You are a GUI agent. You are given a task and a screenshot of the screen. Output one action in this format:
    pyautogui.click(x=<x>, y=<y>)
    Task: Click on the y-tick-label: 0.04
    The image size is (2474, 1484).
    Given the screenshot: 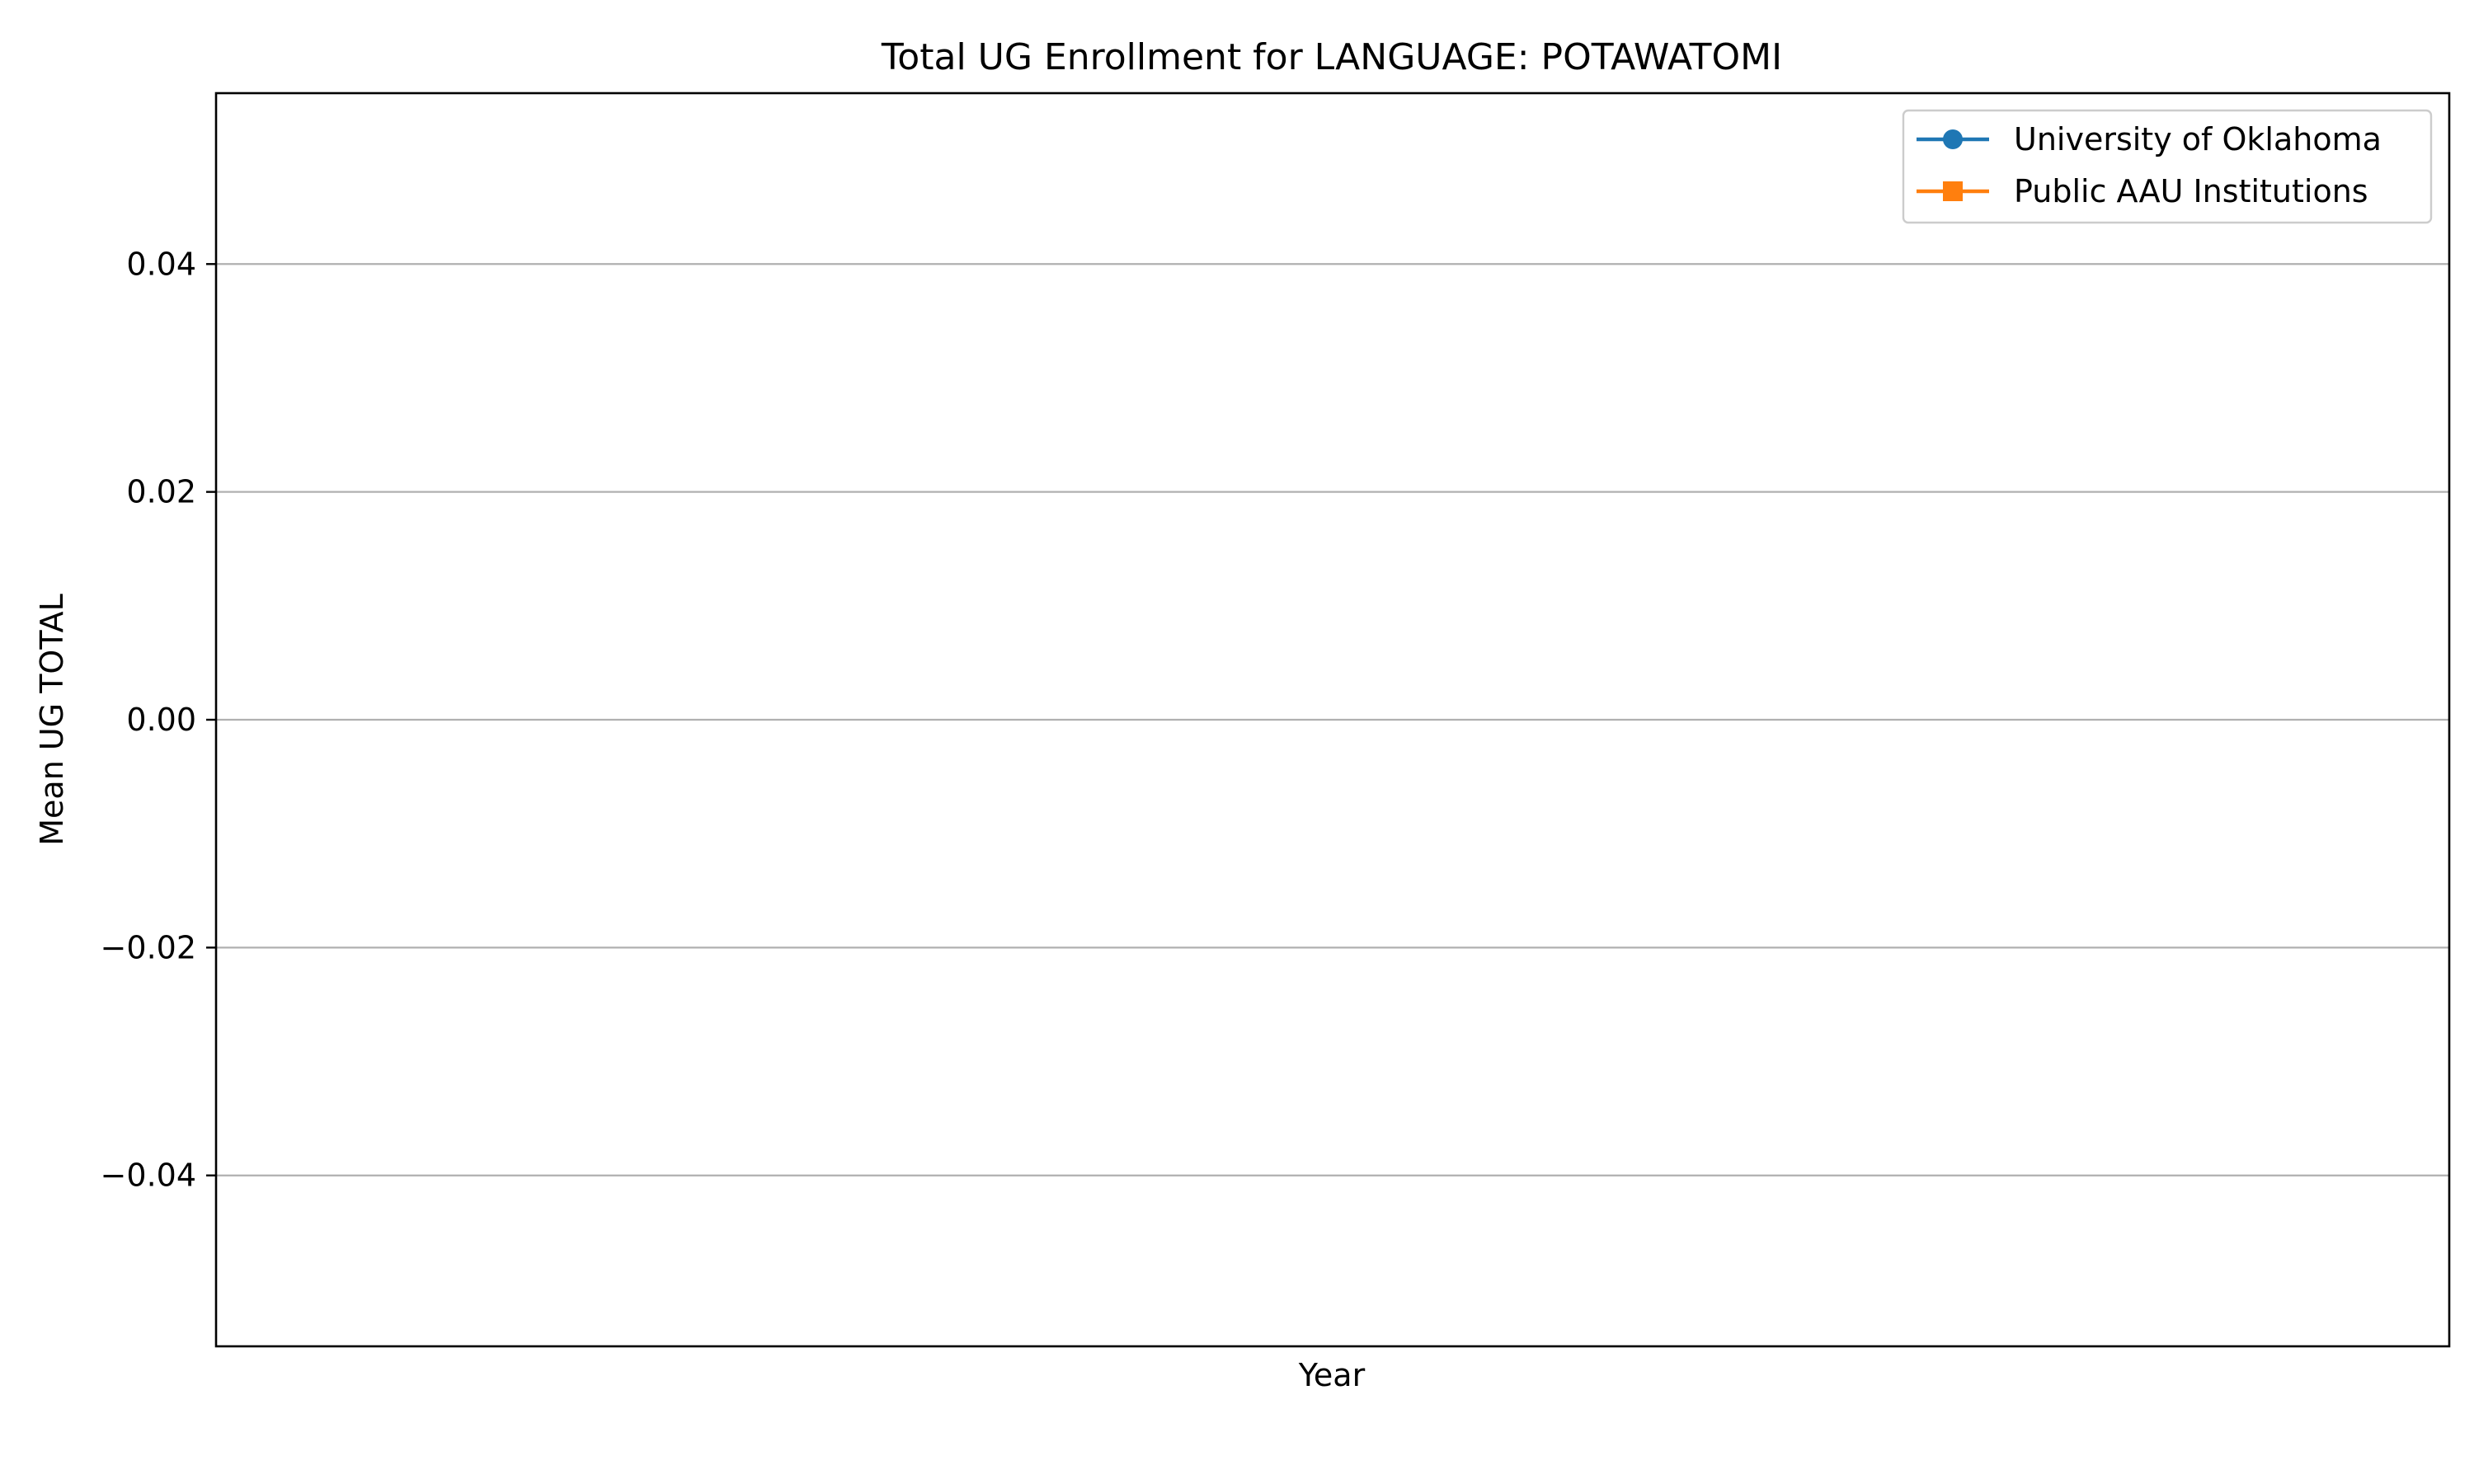 What is the action you would take?
    pyautogui.click(x=161, y=264)
    